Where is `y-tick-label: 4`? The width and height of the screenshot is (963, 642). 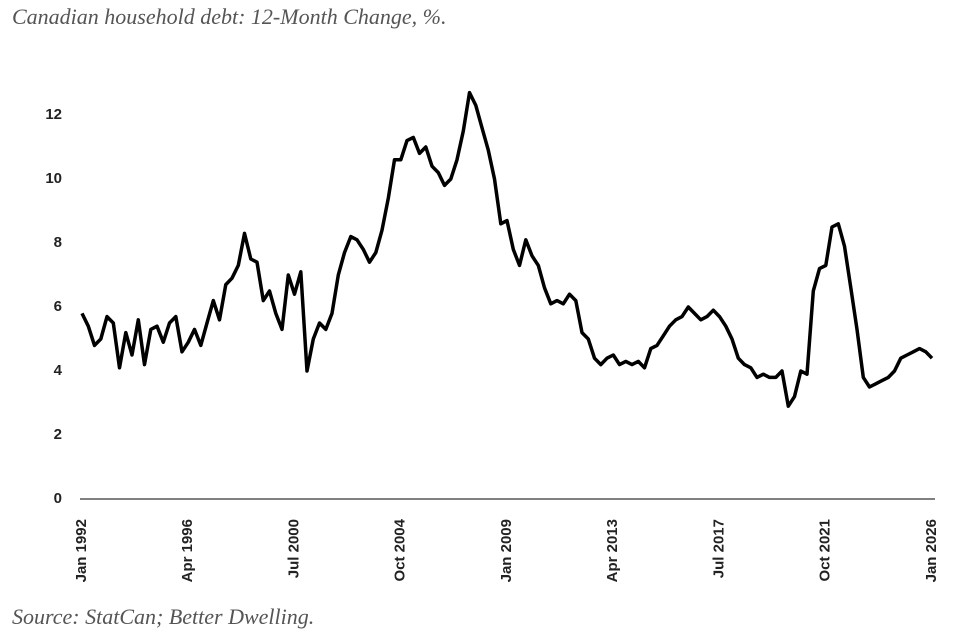 y-tick-label: 4 is located at coordinates (58, 370).